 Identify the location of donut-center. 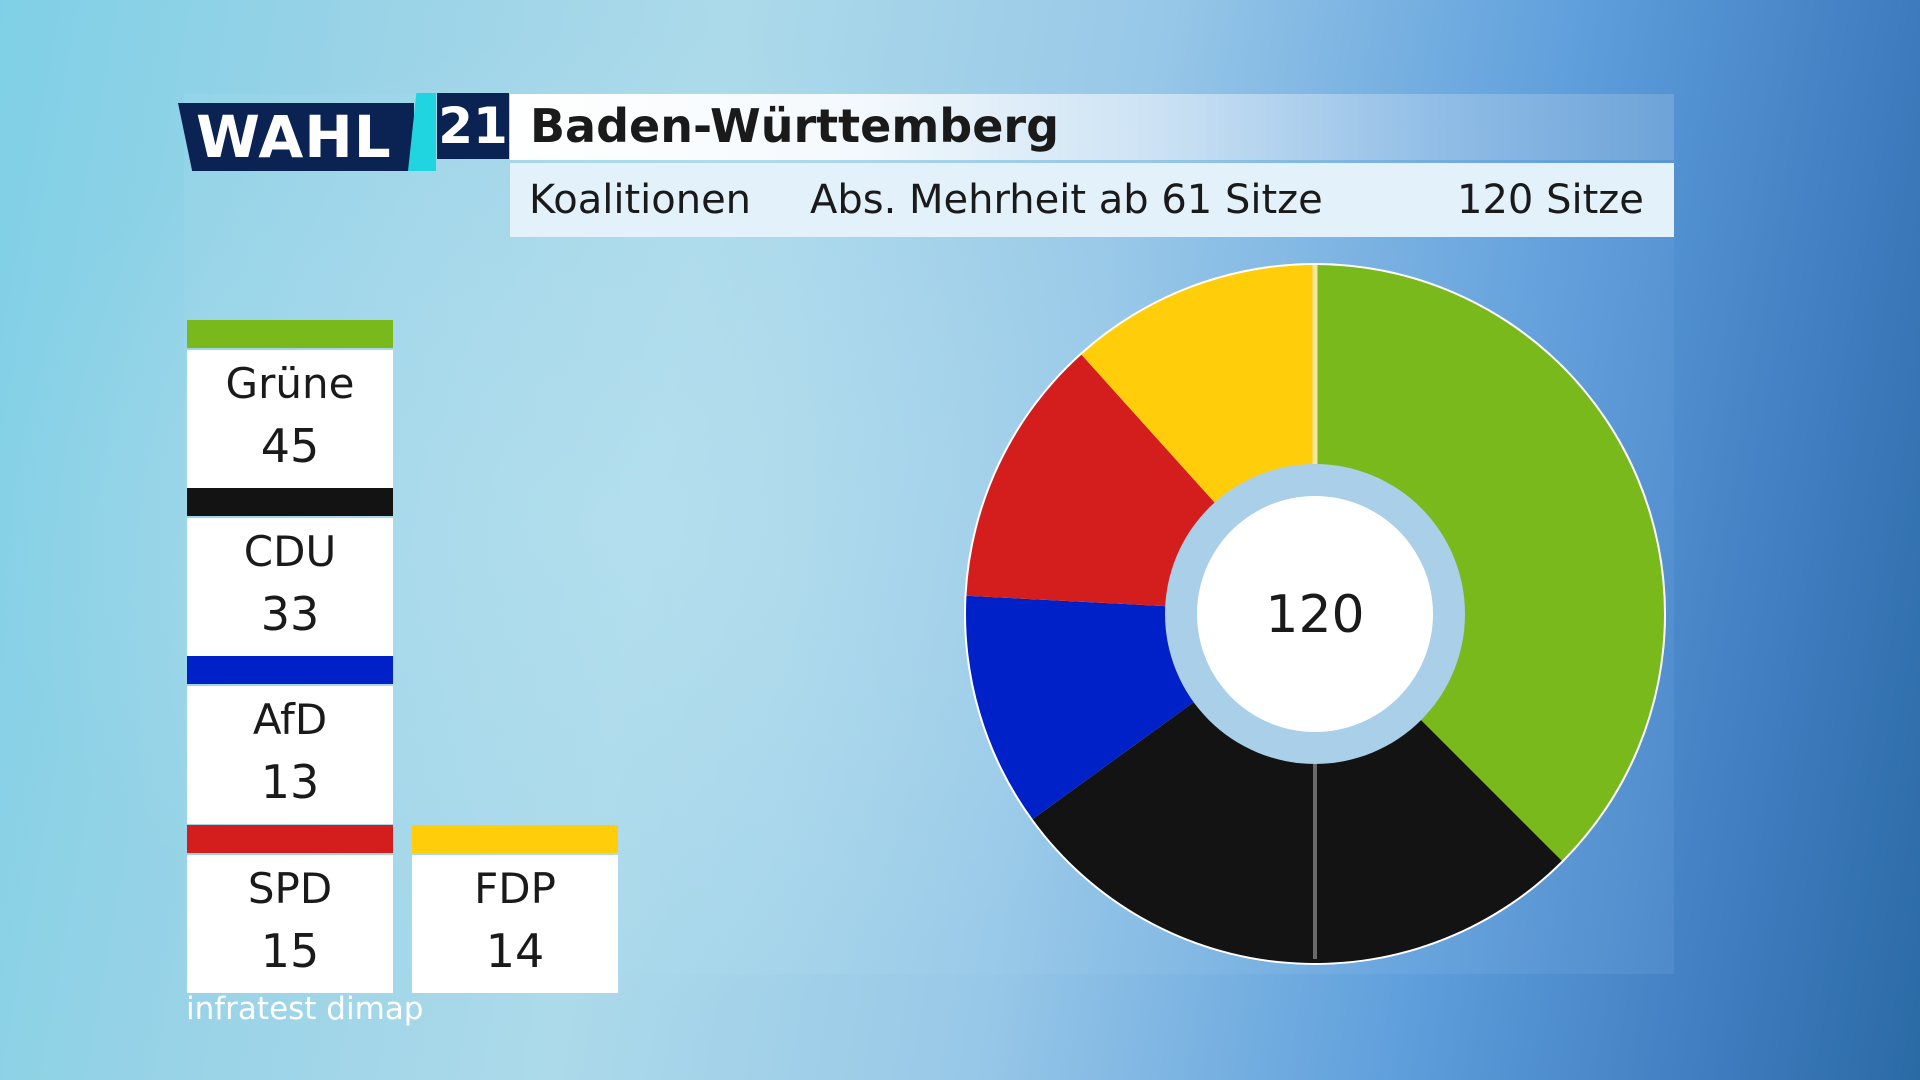
(1315, 614).